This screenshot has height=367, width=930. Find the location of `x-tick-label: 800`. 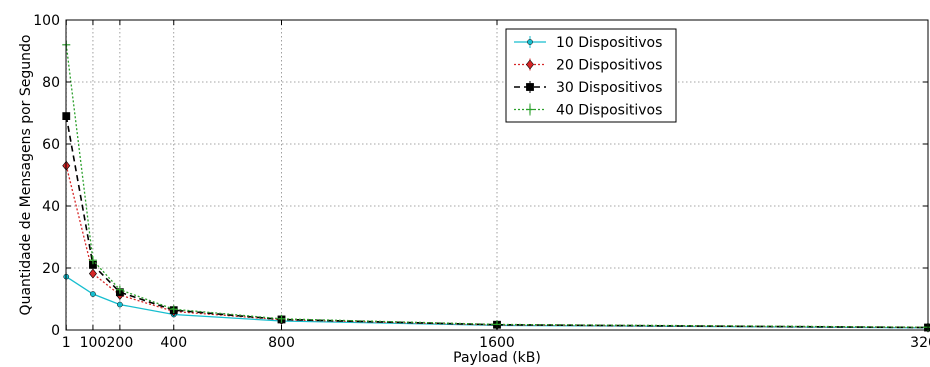

x-tick-label: 800 is located at coordinates (281, 343).